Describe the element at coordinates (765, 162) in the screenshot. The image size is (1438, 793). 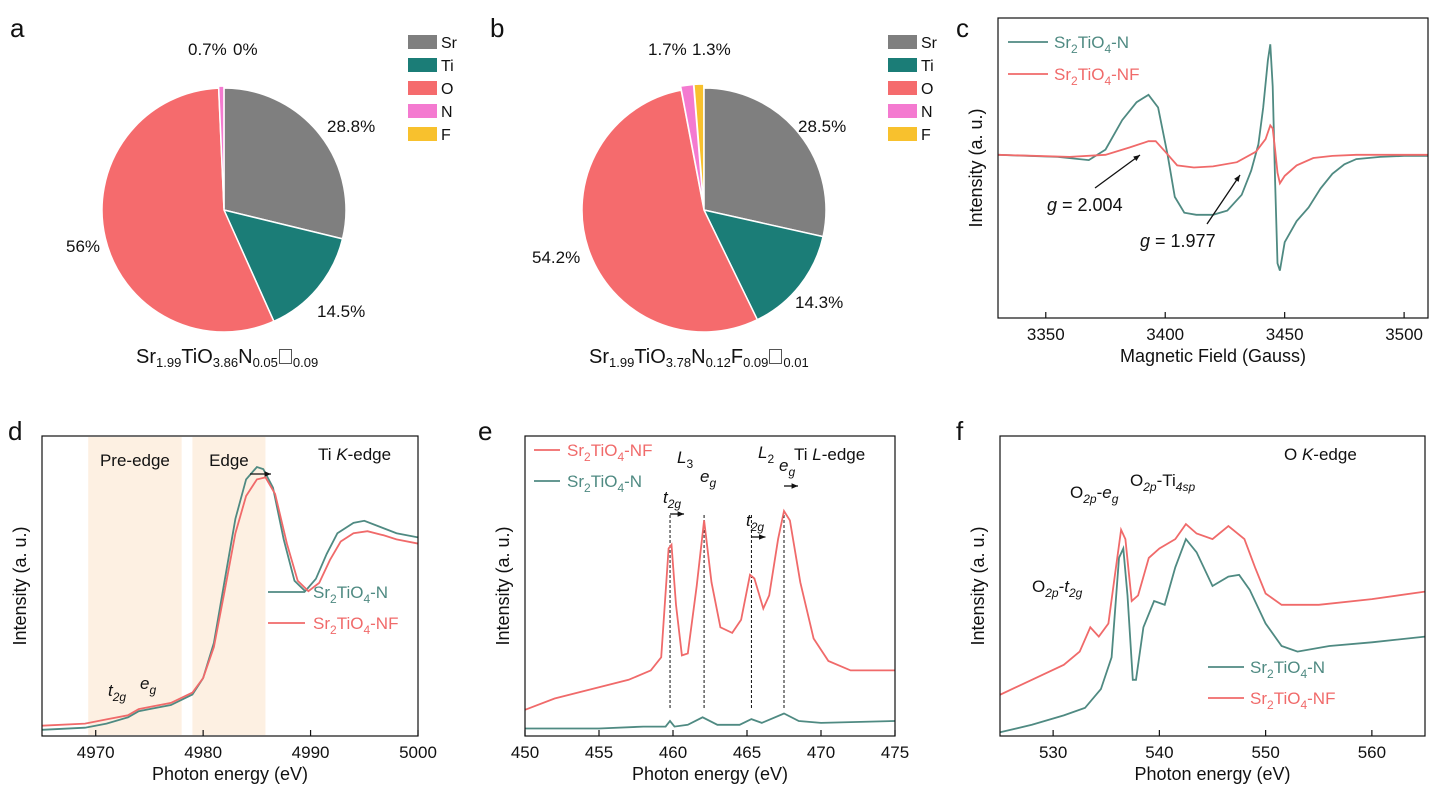
I see `pie-slice-sr` at that location.